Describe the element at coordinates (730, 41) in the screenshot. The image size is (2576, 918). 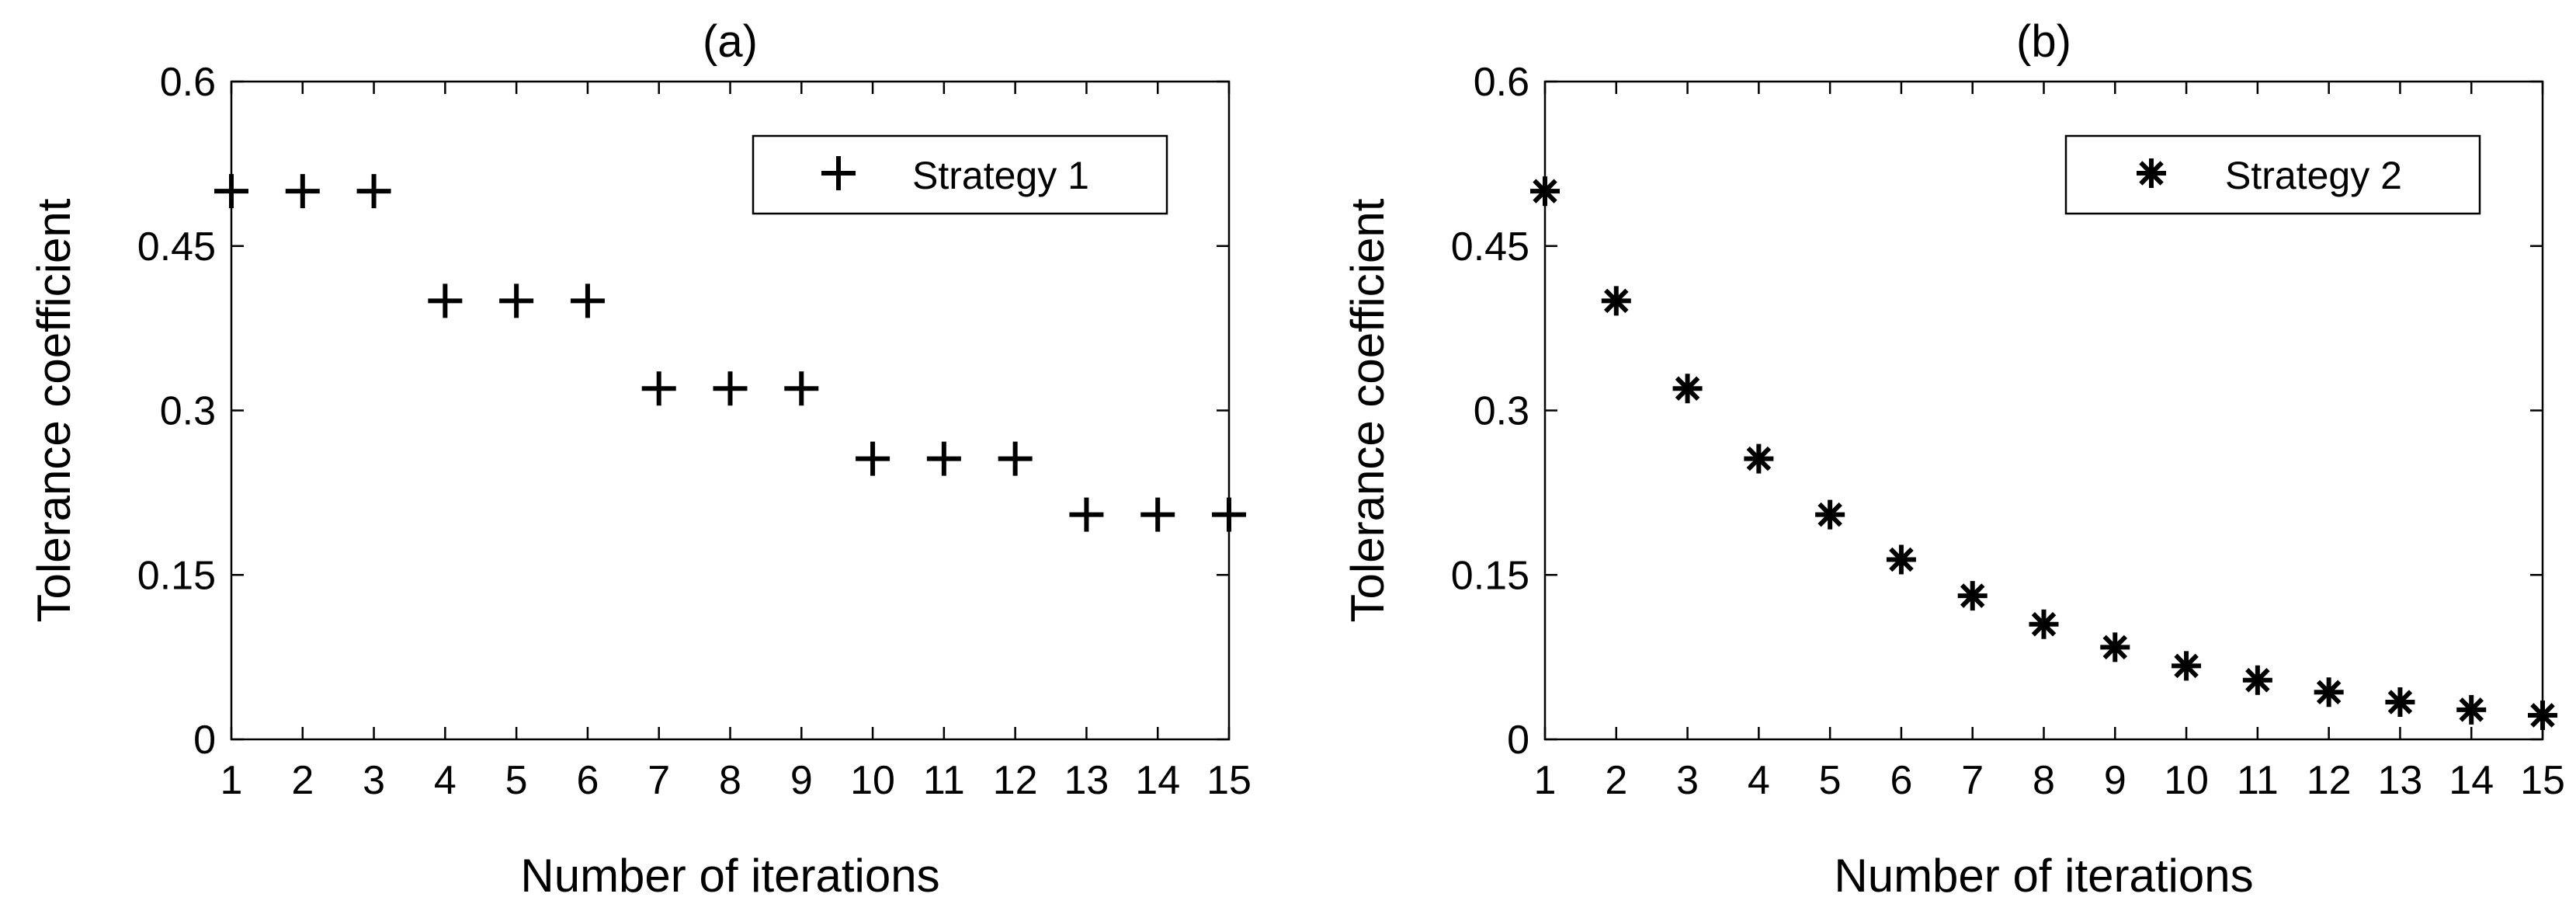
I see `chart-title: (a)` at that location.